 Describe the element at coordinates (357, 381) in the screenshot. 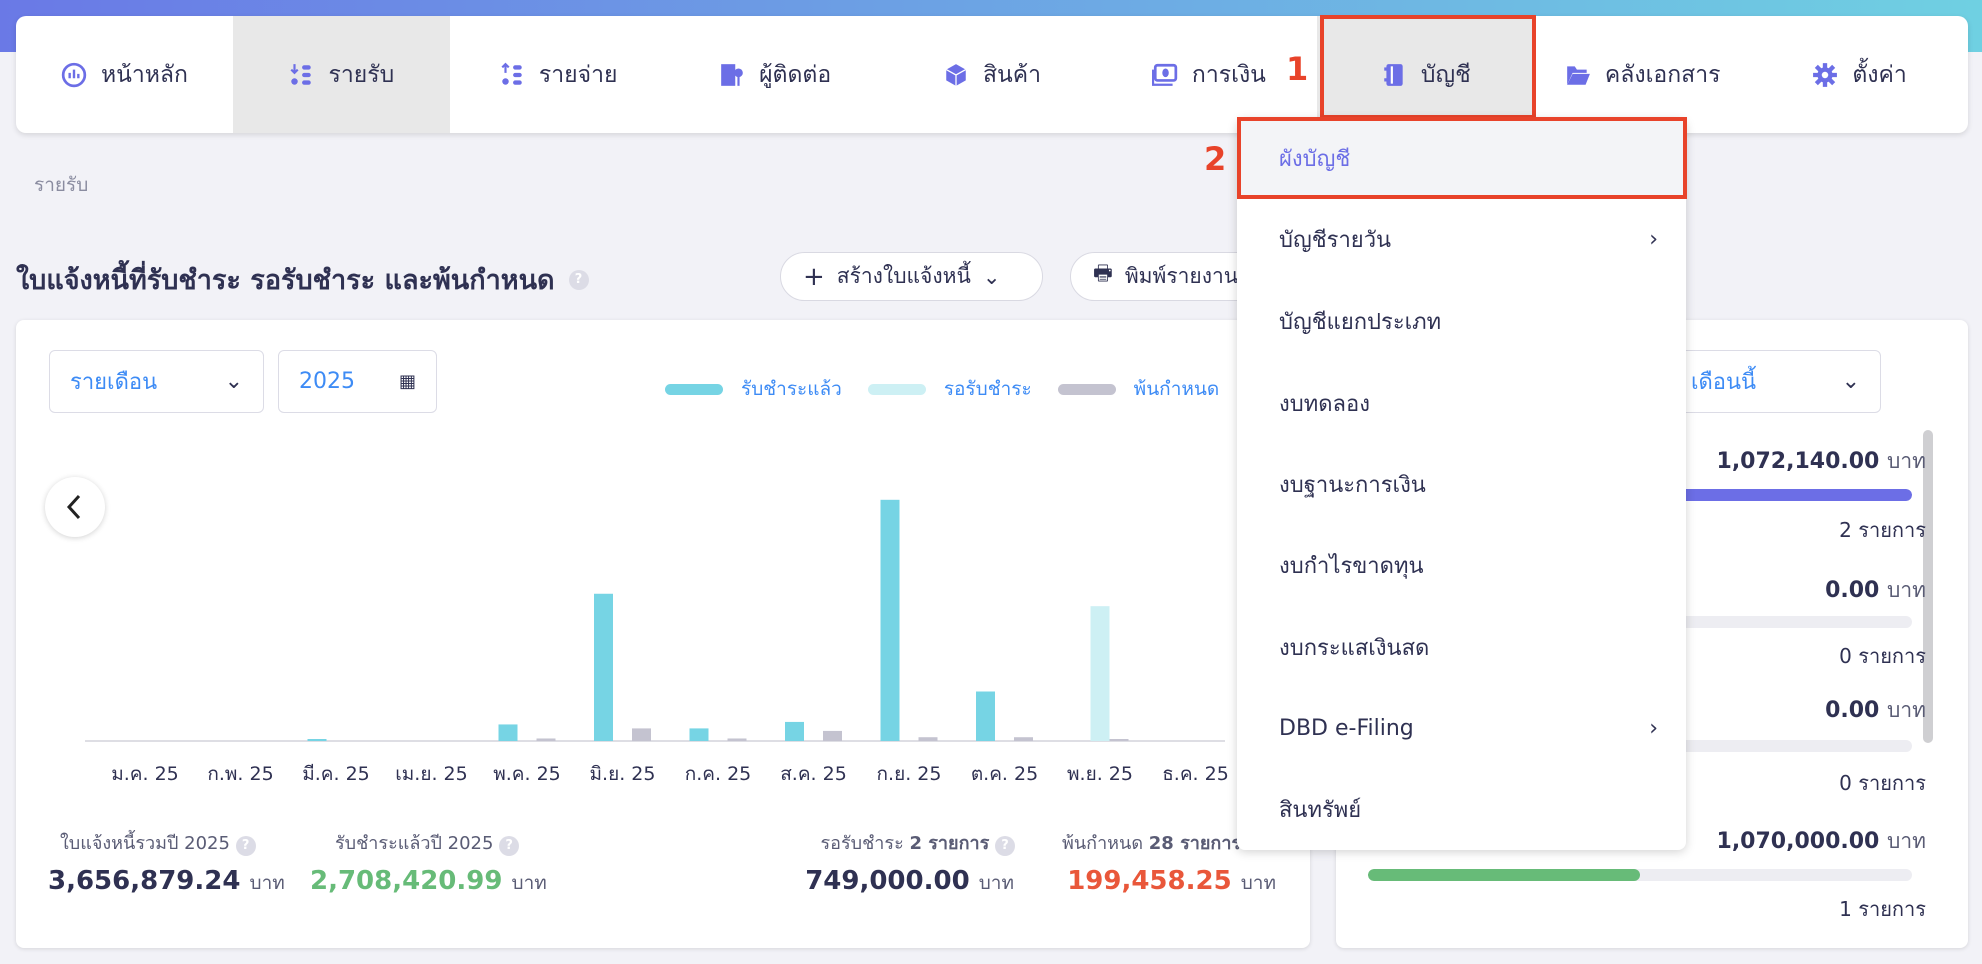

I see `year-picker: 2025 ▦` at that location.